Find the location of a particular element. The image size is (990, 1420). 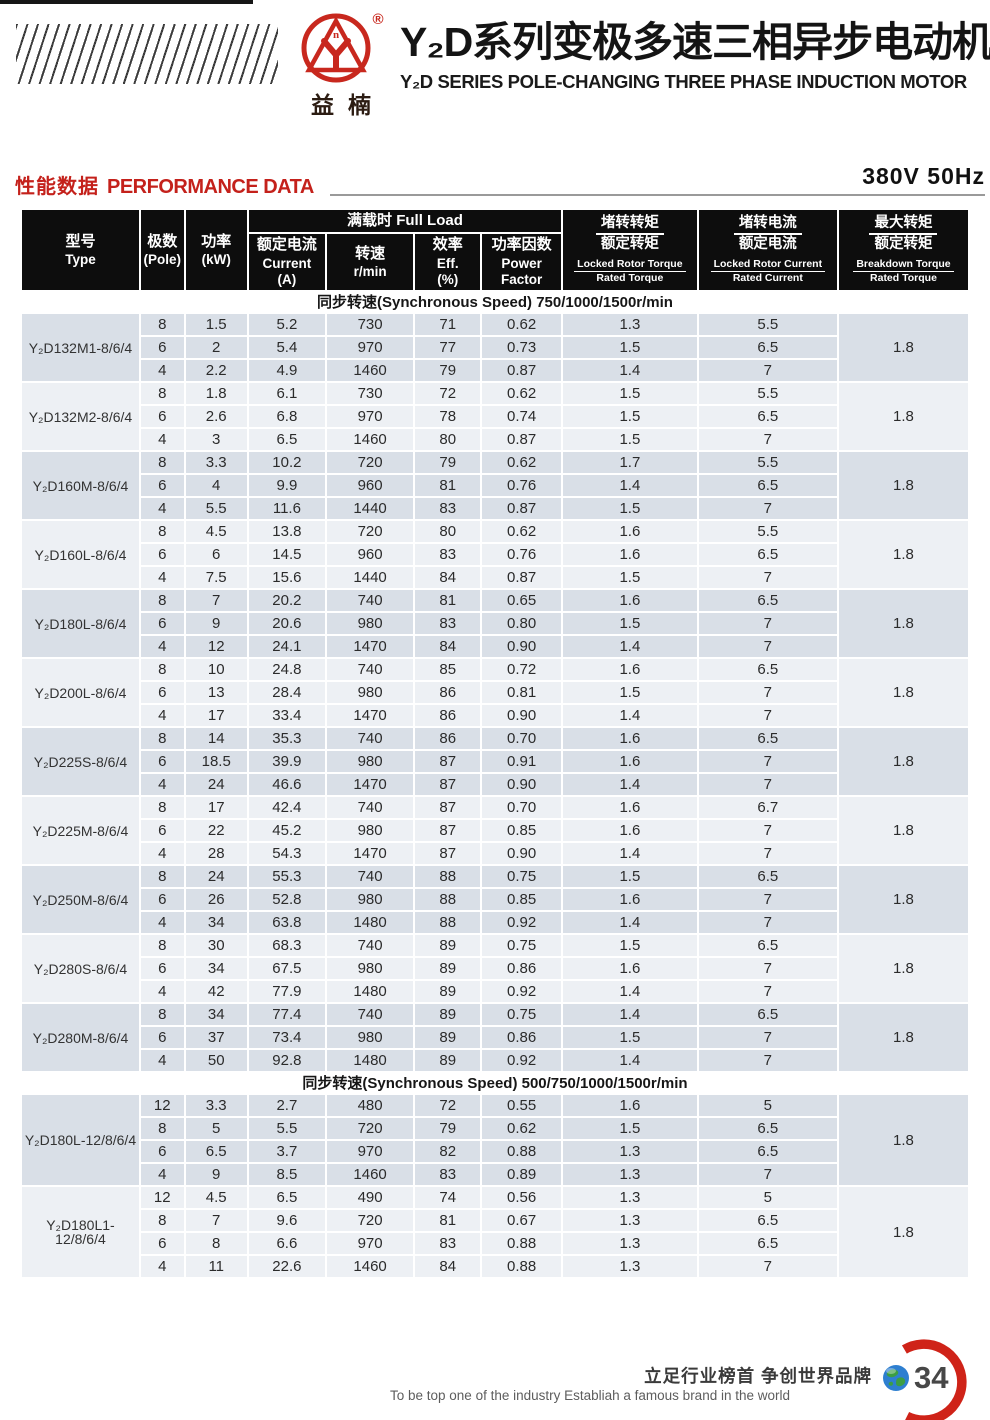

performance-data-heading: 性能数据 PERFORMANCE DATA is located at coordinates (495, 184).